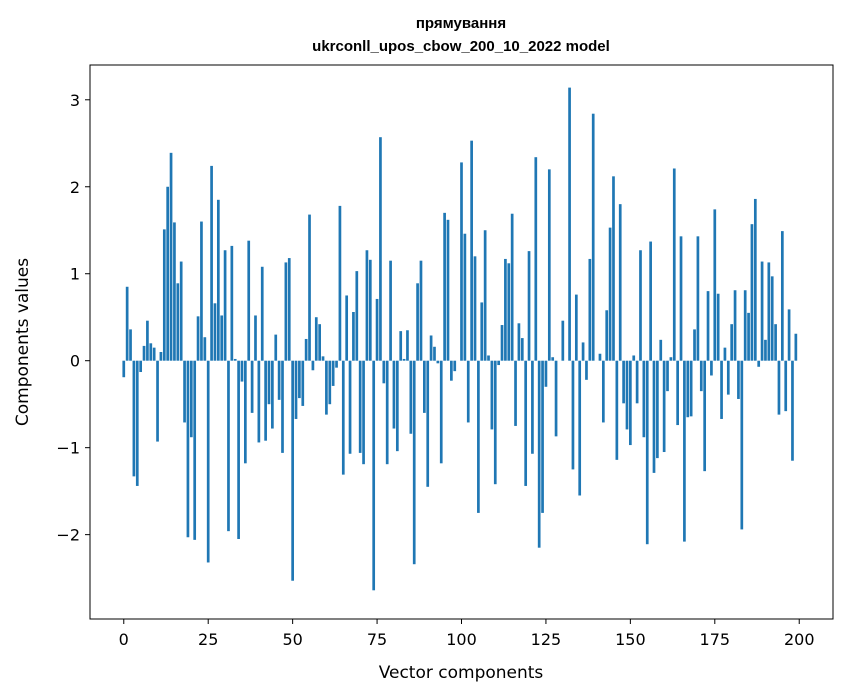 This screenshot has width=847, height=696. I want to click on x-tick-label: 100, so click(461, 639).